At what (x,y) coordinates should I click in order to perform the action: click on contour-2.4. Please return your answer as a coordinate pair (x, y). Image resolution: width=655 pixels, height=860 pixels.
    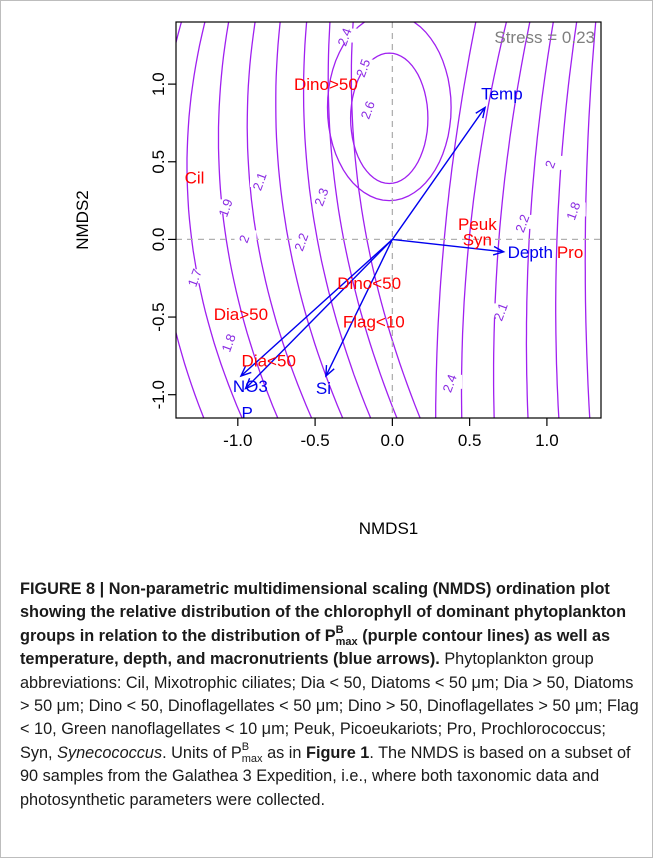
    Looking at the image, I should click on (385, 220).